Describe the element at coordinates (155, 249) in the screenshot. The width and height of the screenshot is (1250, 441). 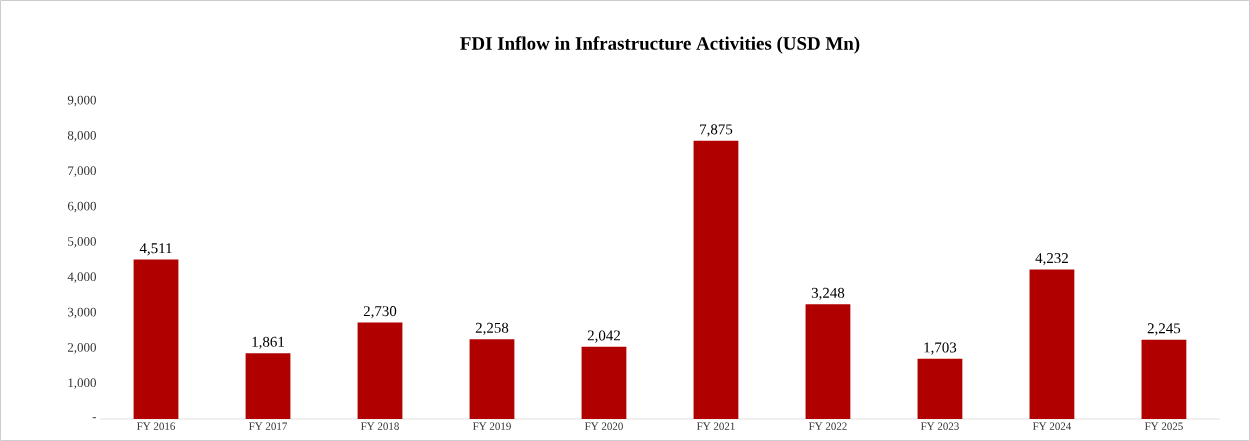
I see `data-label: 4,511` at that location.